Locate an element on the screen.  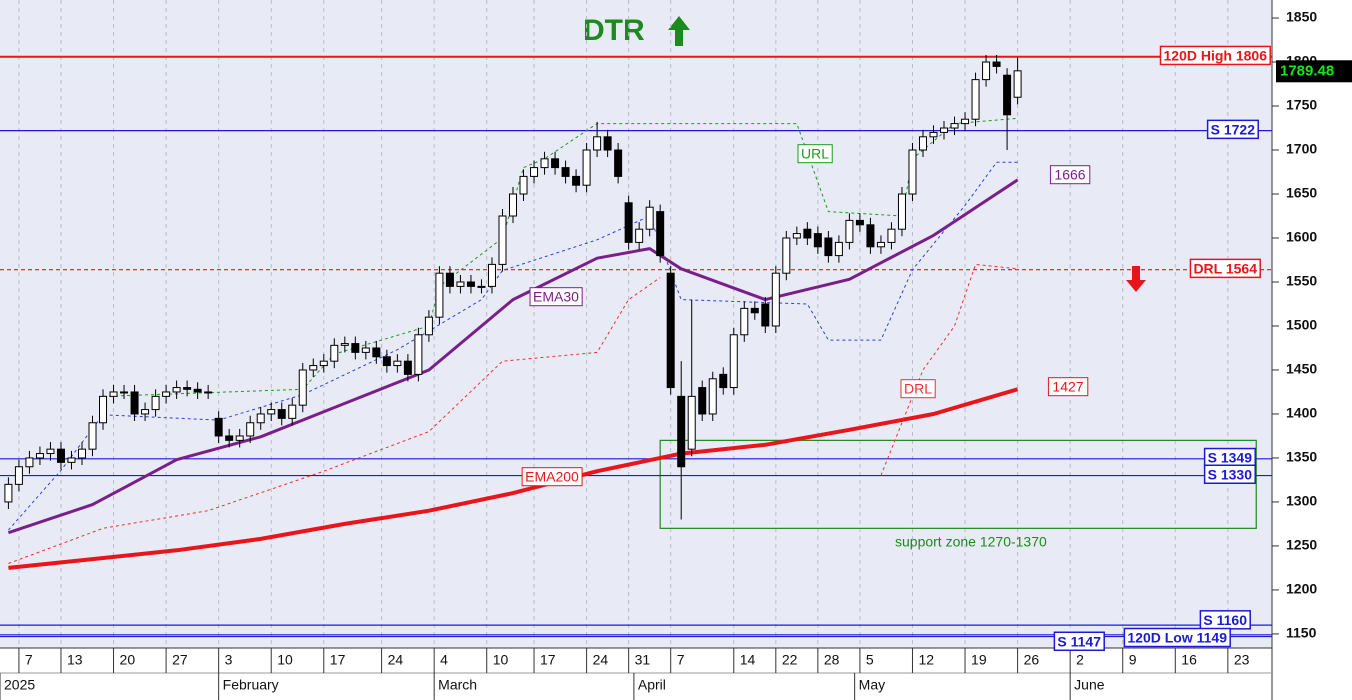
down-arrow is located at coordinates (1136, 279).